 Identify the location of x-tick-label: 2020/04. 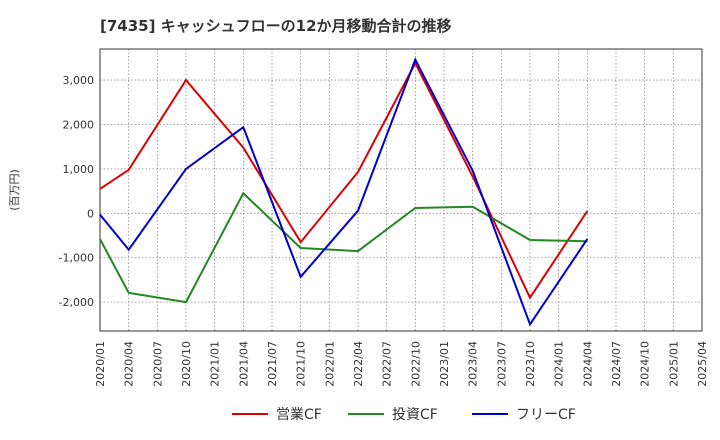
(129, 364).